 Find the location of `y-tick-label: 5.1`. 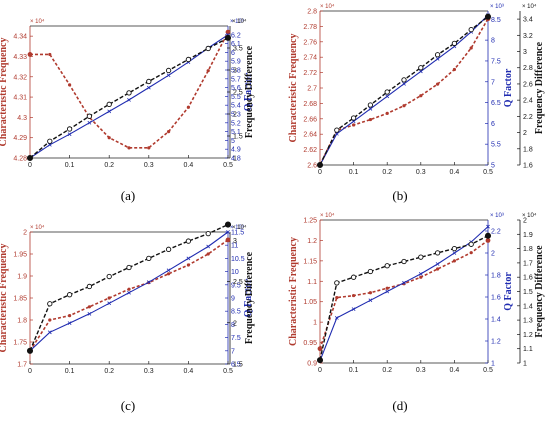

y-tick-label: 5.1 is located at coordinates (236, 132).